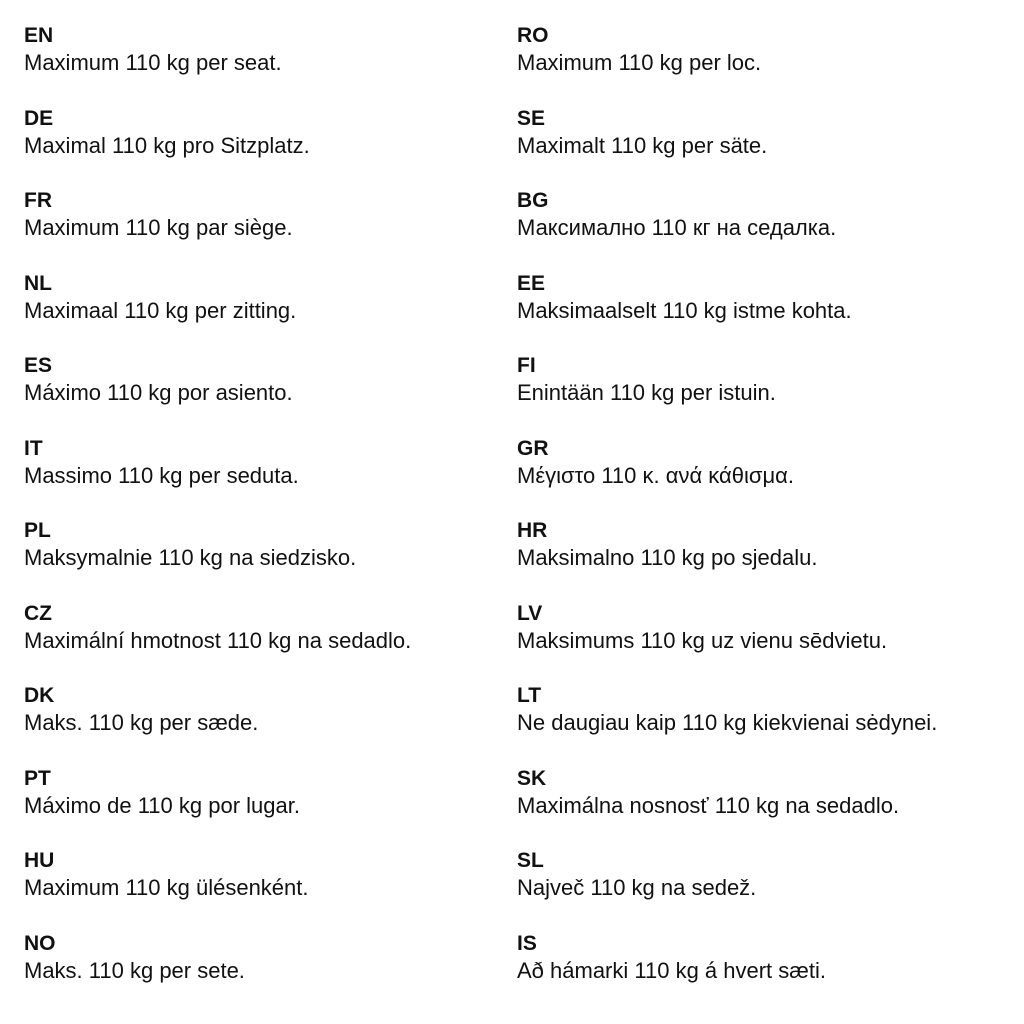 This screenshot has height=1024, width=1024. I want to click on weight-limit-text: Максимално 110 кг на седалка., so click(677, 227).